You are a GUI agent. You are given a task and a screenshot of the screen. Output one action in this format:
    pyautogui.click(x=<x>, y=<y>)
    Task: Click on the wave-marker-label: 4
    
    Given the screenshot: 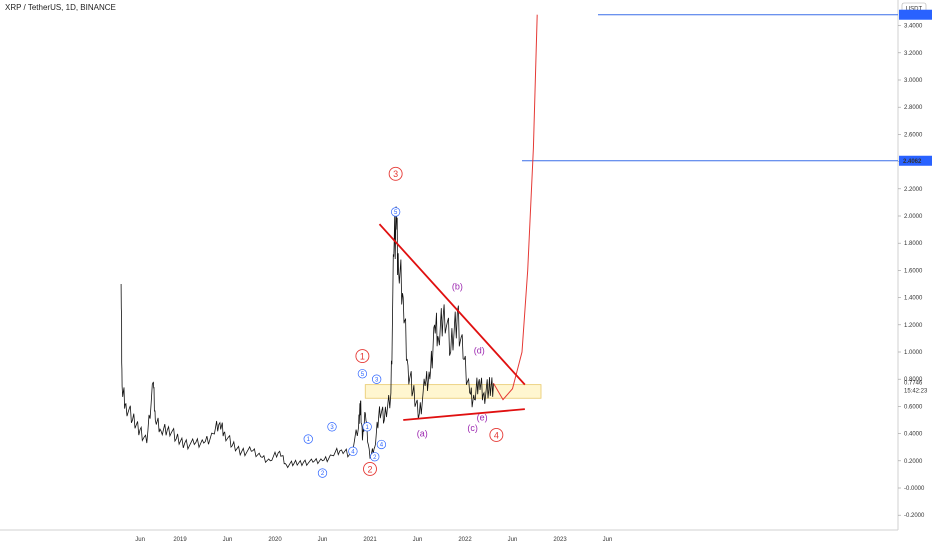 What is the action you would take?
    pyautogui.click(x=496, y=435)
    